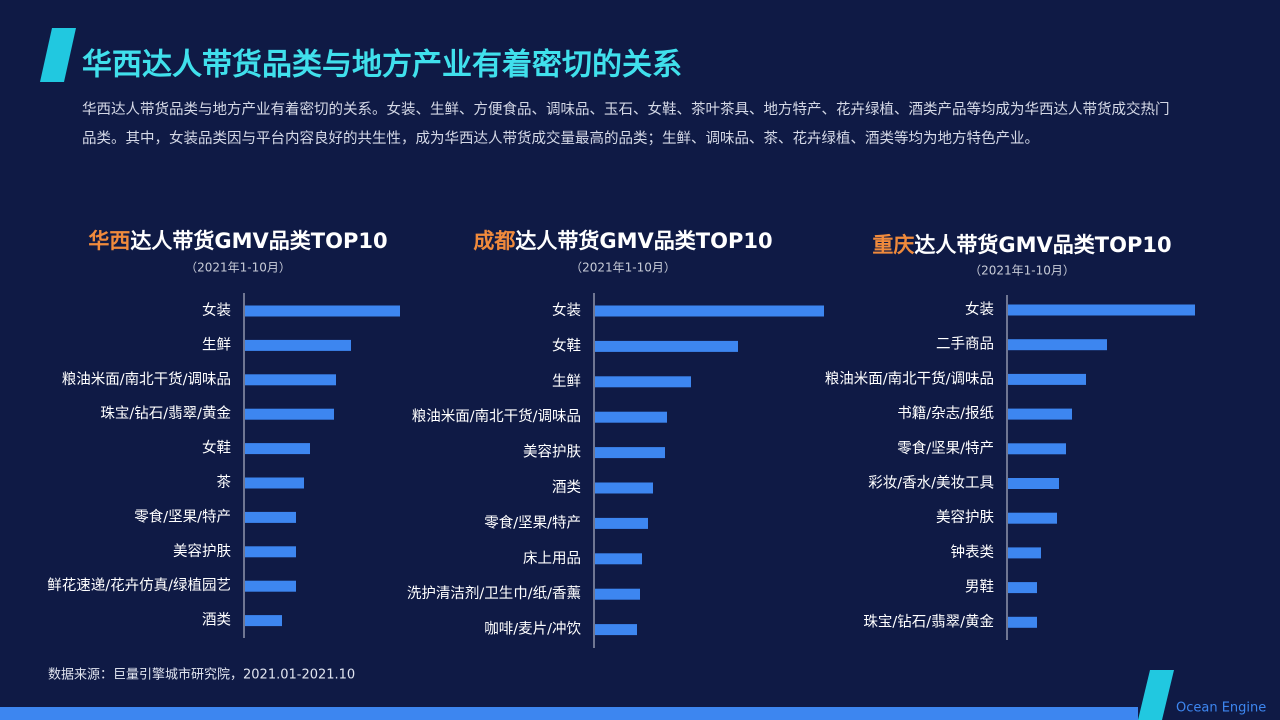  I want to click on category-label: 茶, so click(224, 482).